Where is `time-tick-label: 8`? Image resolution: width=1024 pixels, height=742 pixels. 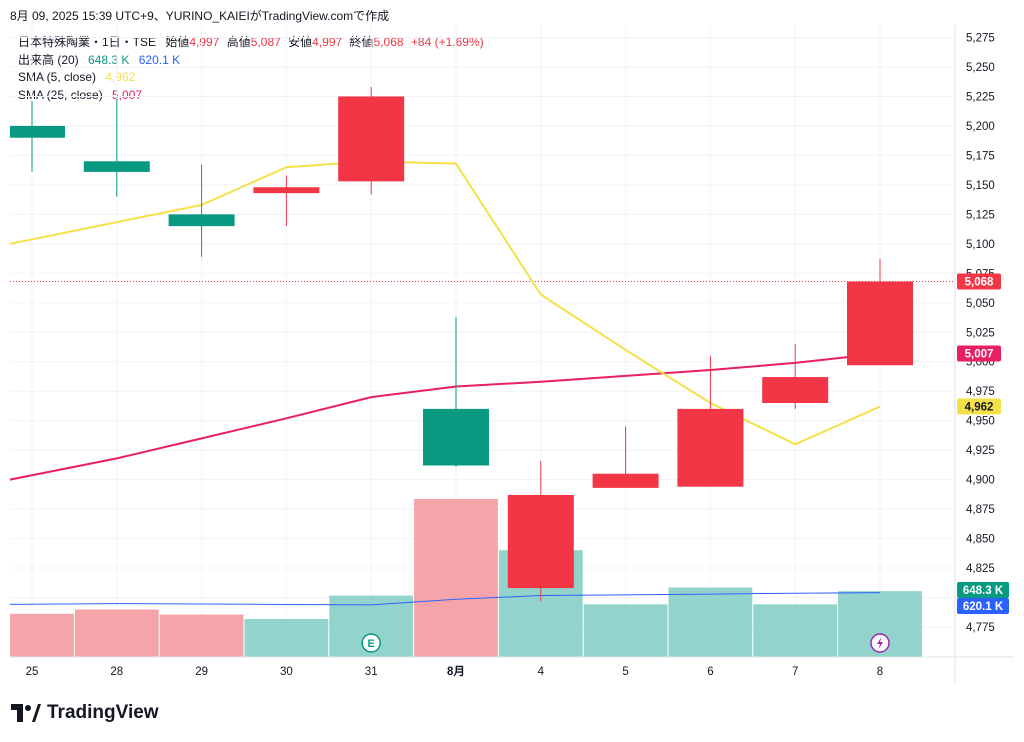 time-tick-label: 8 is located at coordinates (880, 672).